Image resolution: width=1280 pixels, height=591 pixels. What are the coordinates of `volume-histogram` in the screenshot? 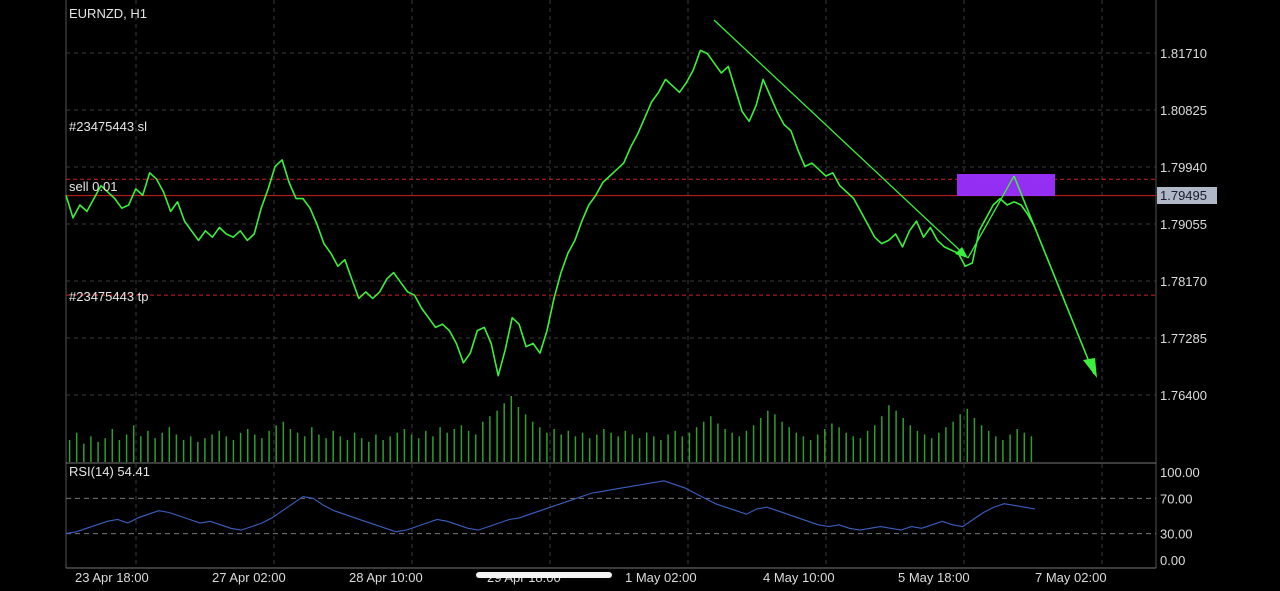 It's located at (550, 429).